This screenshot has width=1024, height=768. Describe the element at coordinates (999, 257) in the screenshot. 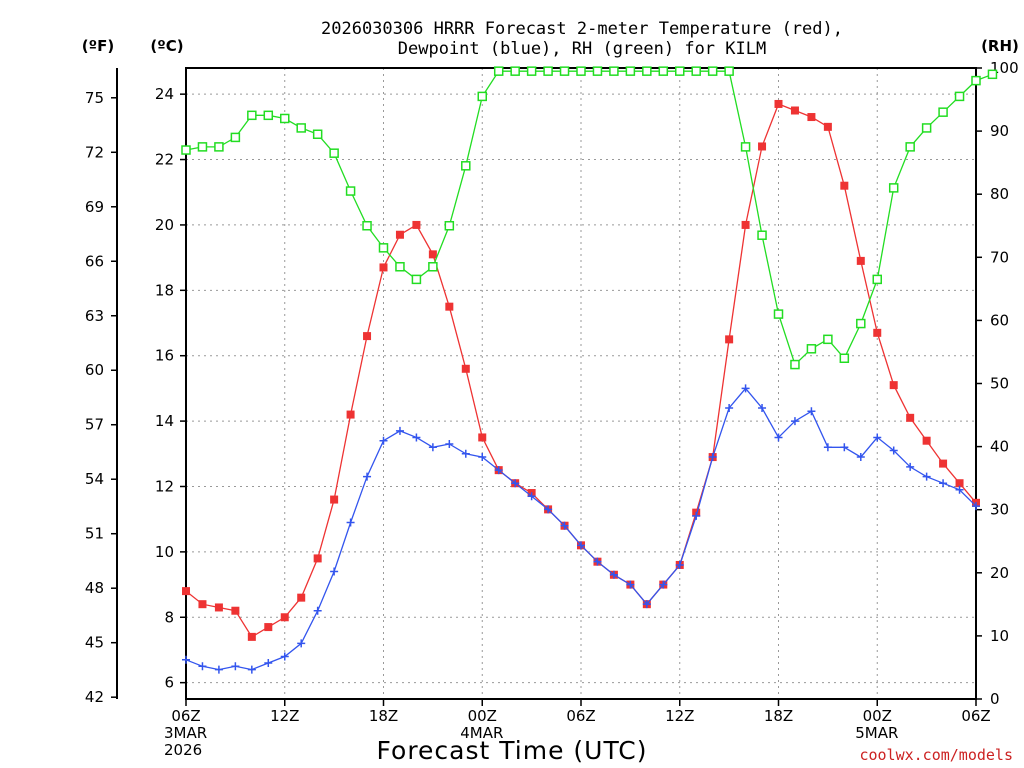

I see `rh-tick-label: 70` at that location.